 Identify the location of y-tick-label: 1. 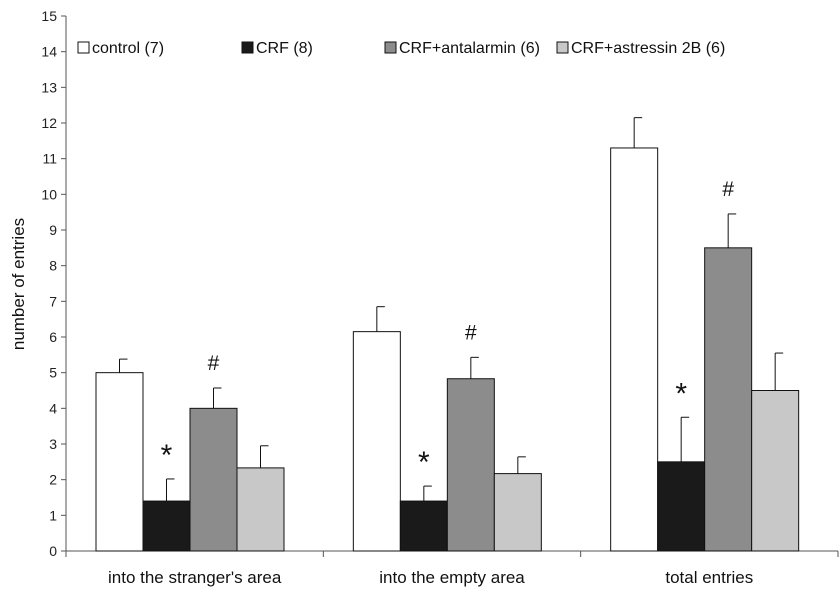
(53, 515).